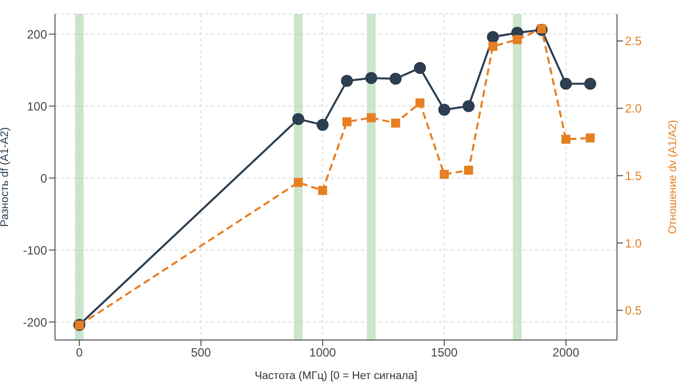  Describe the element at coordinates (444, 353) in the screenshot. I see `x-tick-label: 1500` at that location.